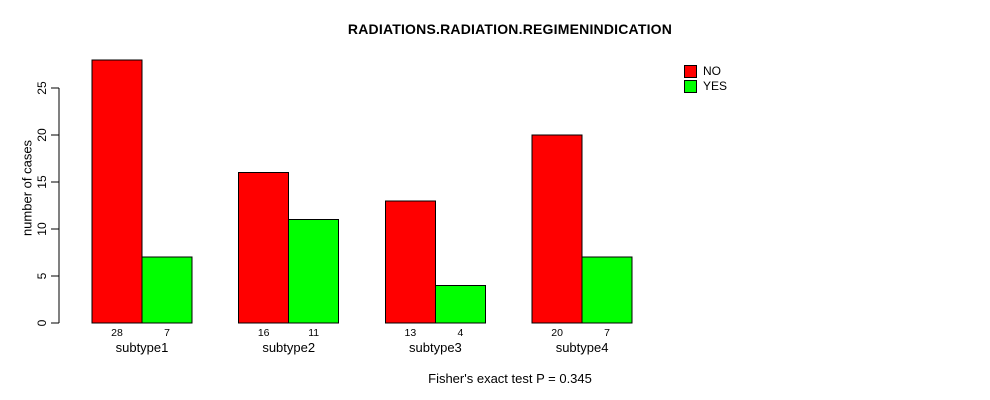 The image size is (990, 400). Describe the element at coordinates (42, 182) in the screenshot. I see `y-tick-label: 15` at that location.